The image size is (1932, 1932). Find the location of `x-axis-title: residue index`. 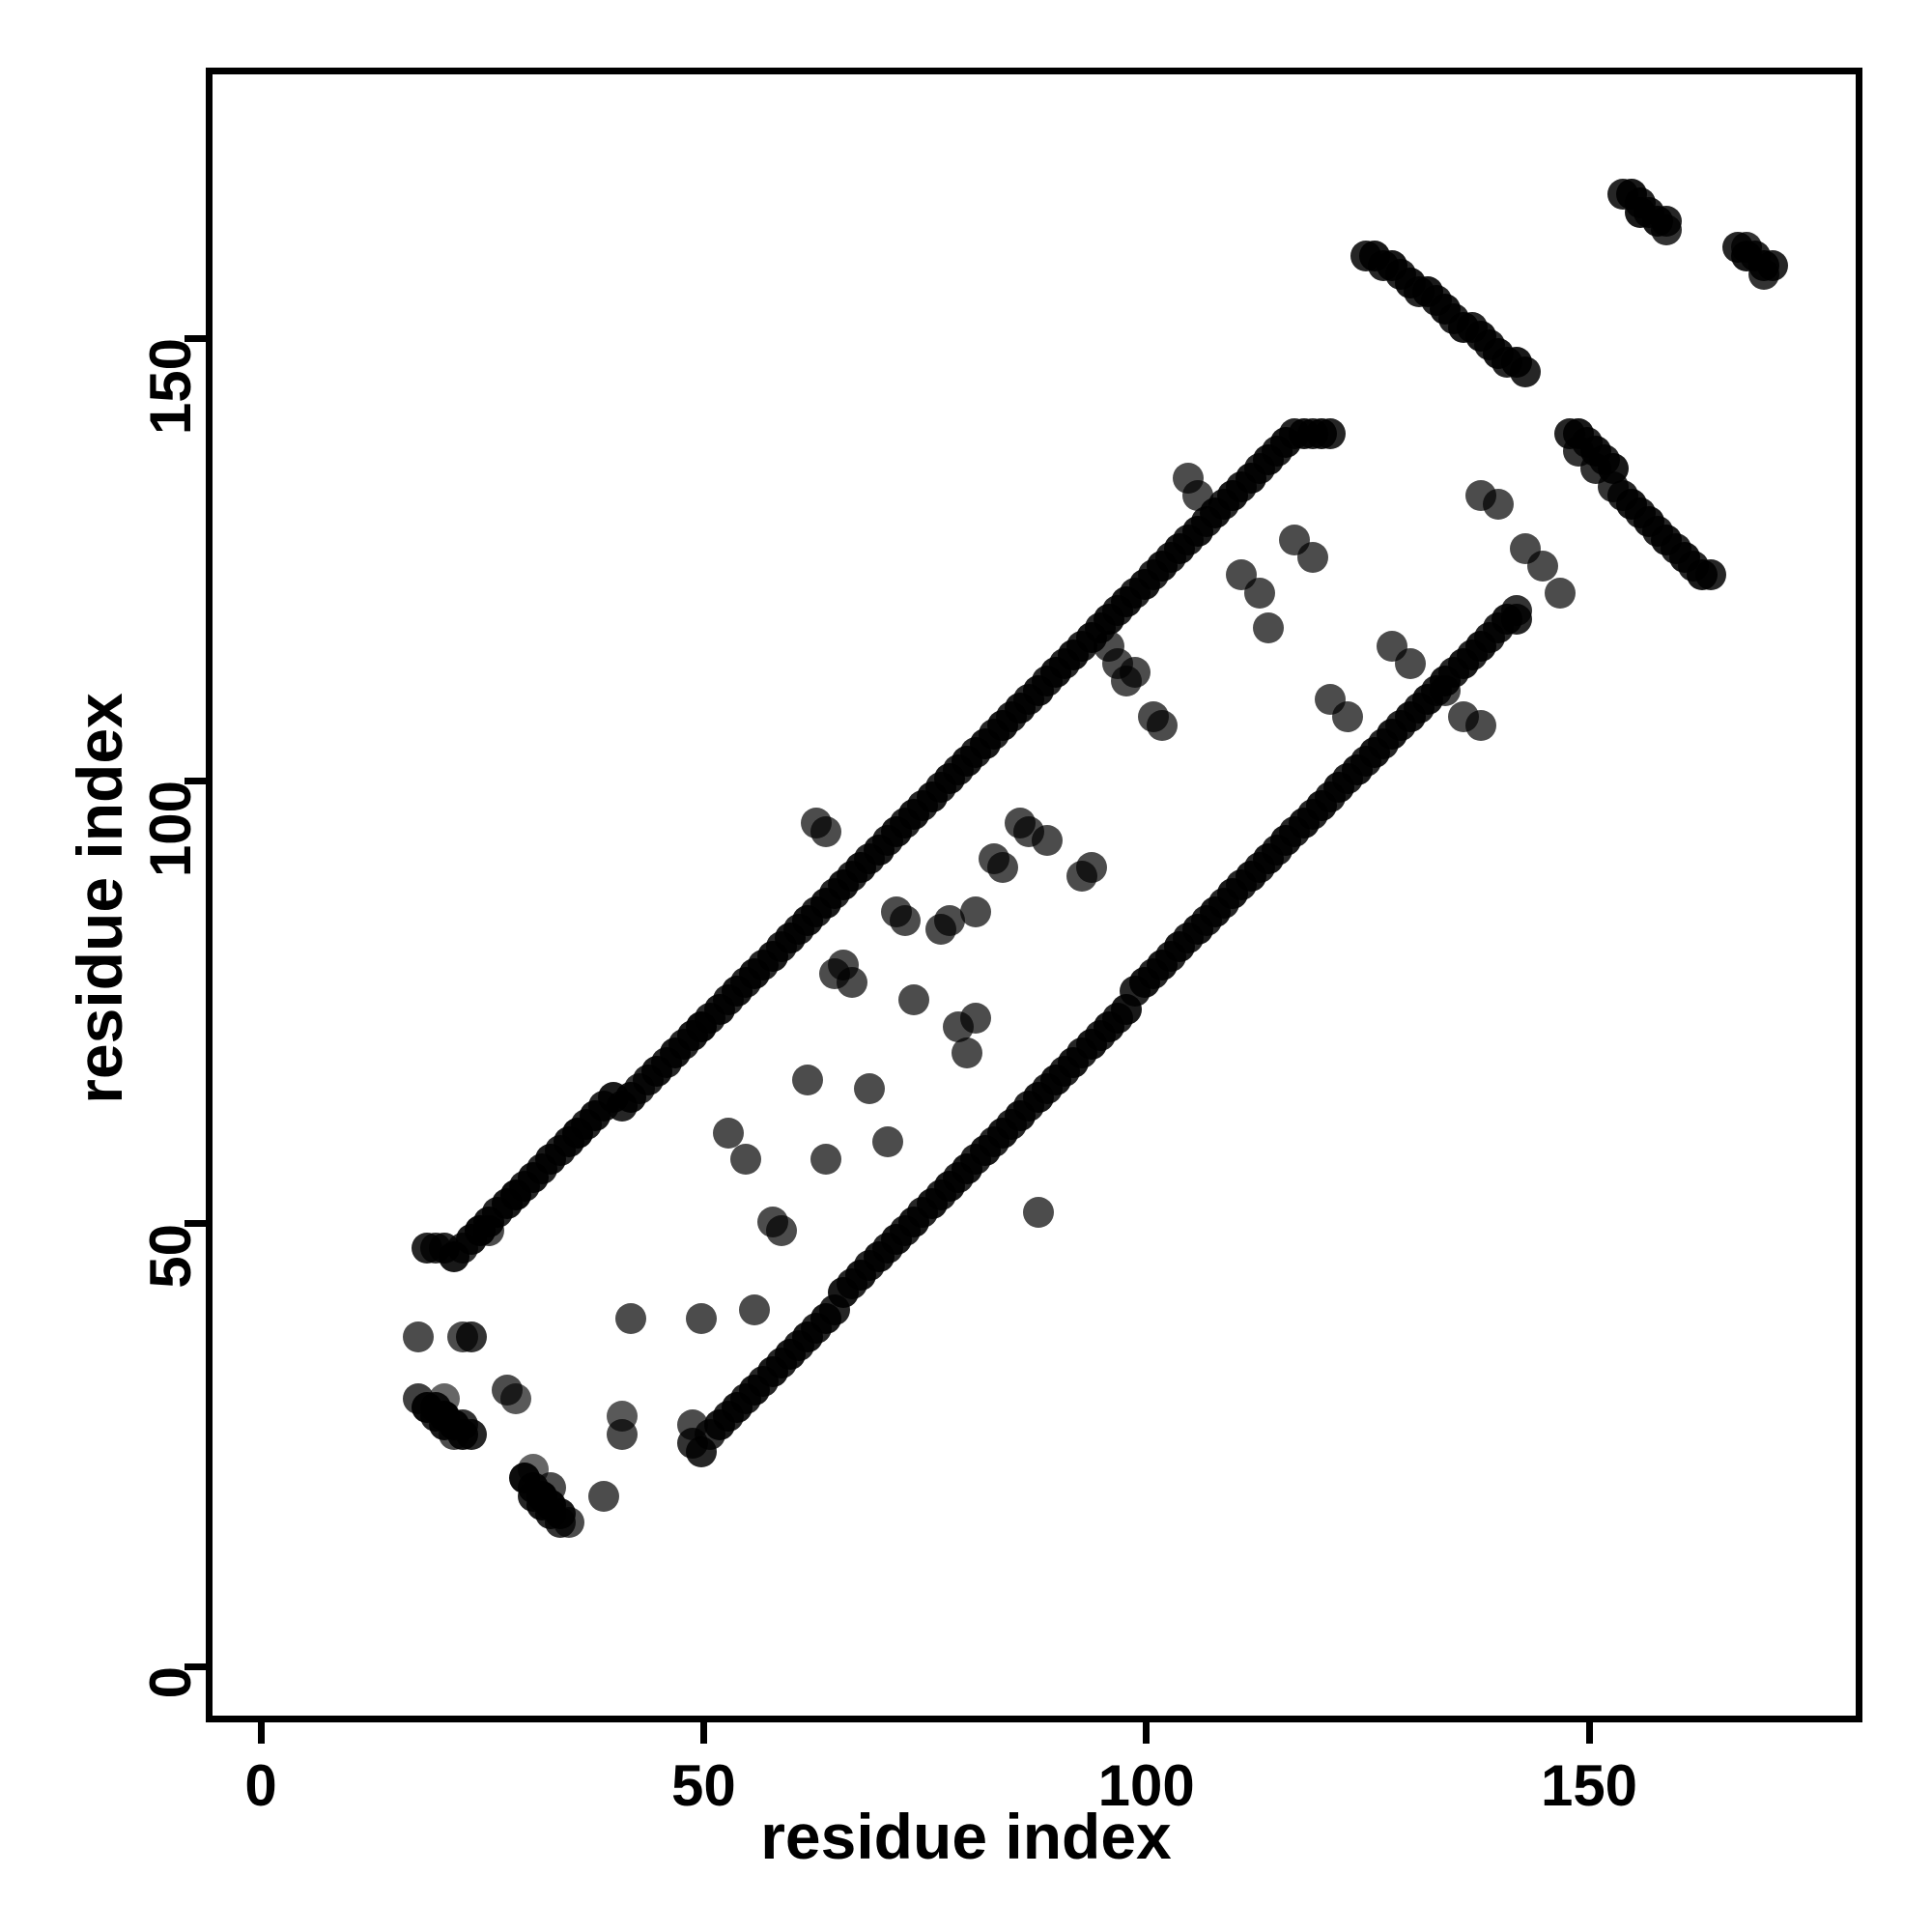

x-axis-title: residue index is located at coordinates (966, 1836).